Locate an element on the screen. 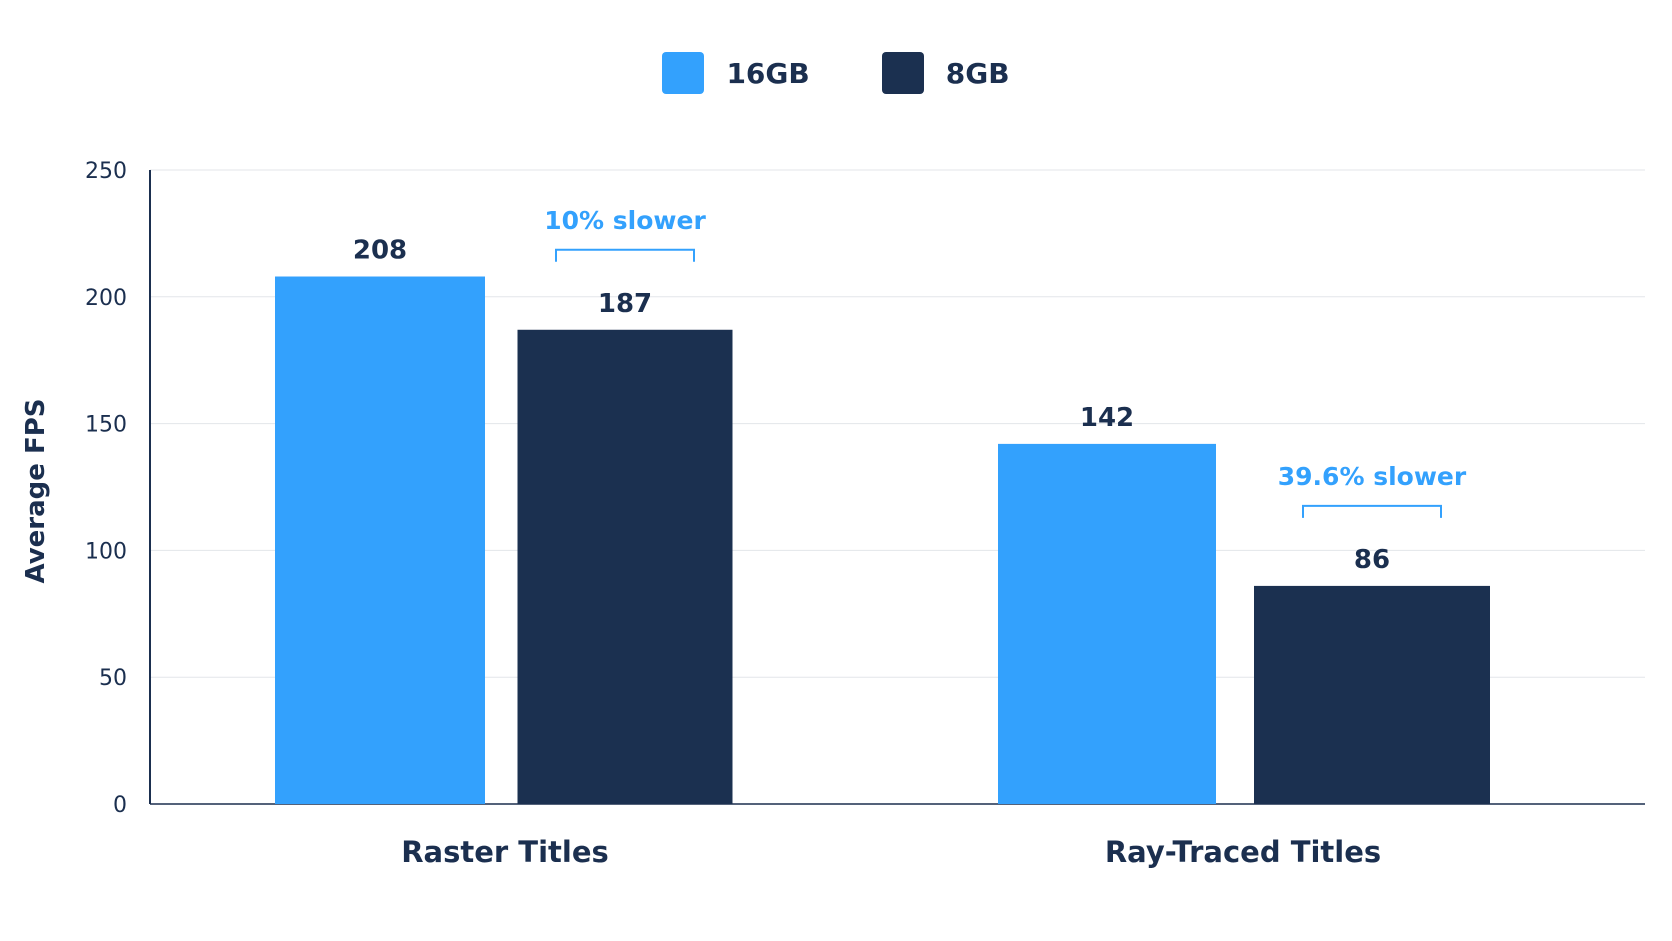 This screenshot has height=941, width=1672. y-axis-label: Average FPS is located at coordinates (36, 491).